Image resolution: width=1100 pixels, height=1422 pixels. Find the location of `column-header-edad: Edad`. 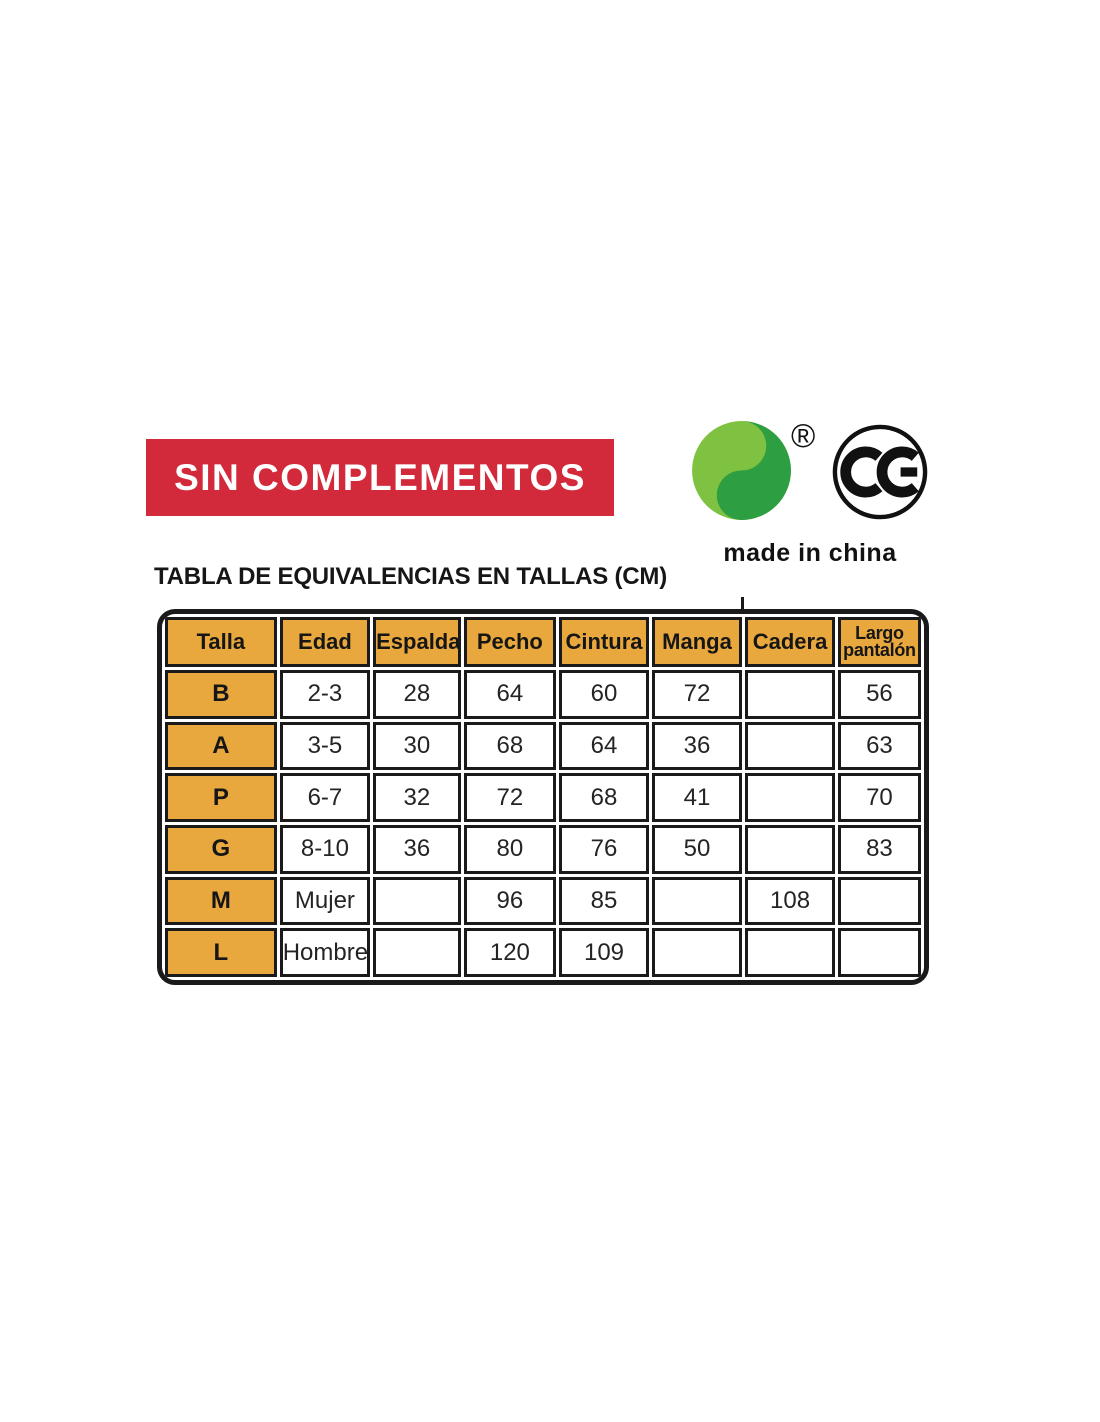

column-header-edad: Edad is located at coordinates (325, 642).